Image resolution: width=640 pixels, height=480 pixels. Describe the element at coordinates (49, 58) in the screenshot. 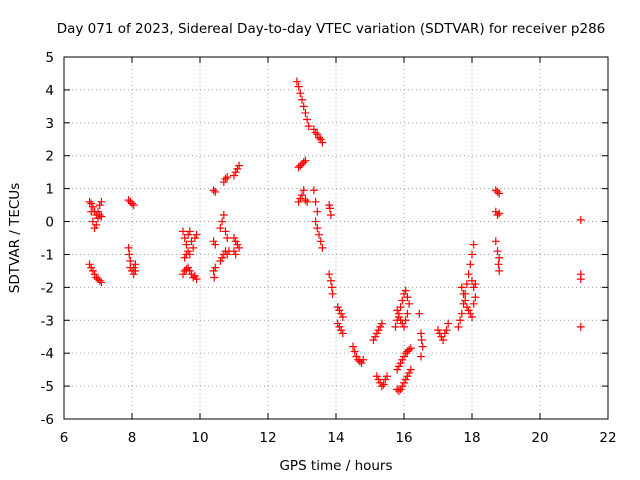

I see `y-tick-label: 5` at that location.